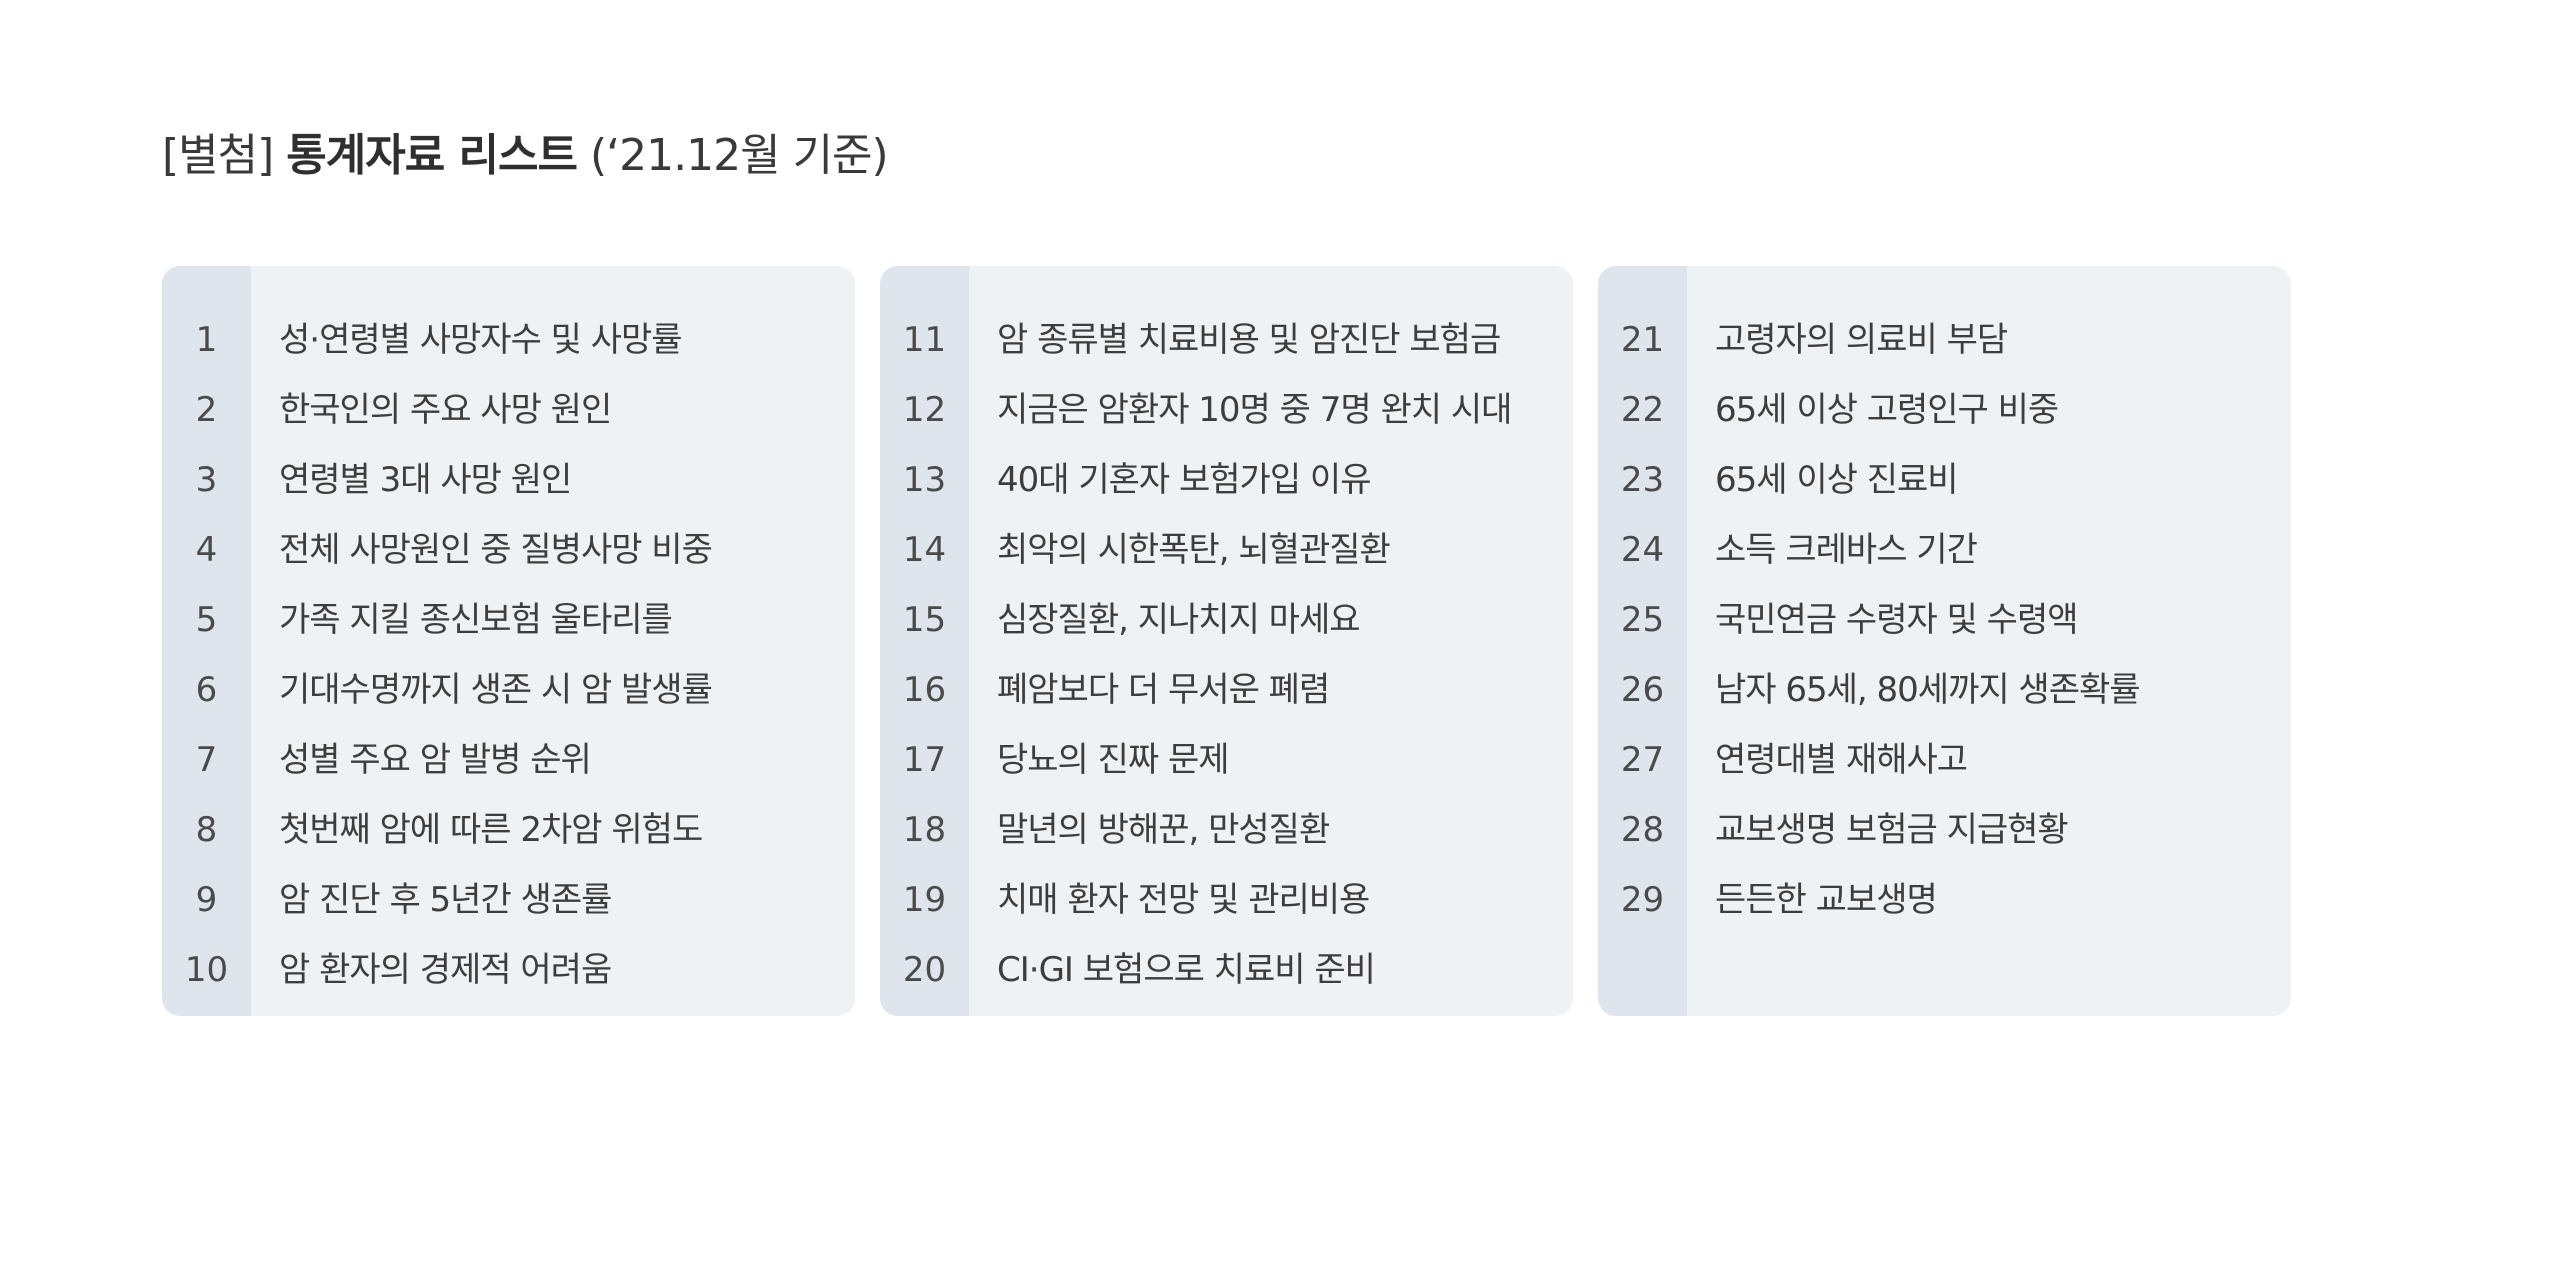  Describe the element at coordinates (1642, 620) in the screenshot. I see `item-number: 25` at that location.